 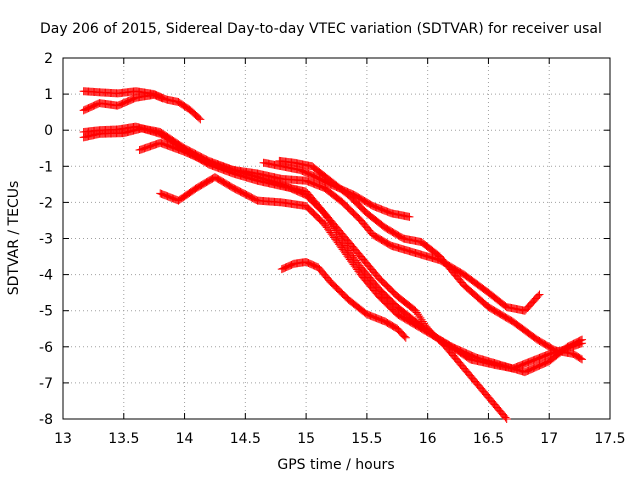 I want to click on x-axis-label: GPS time / hours, so click(x=335, y=465).